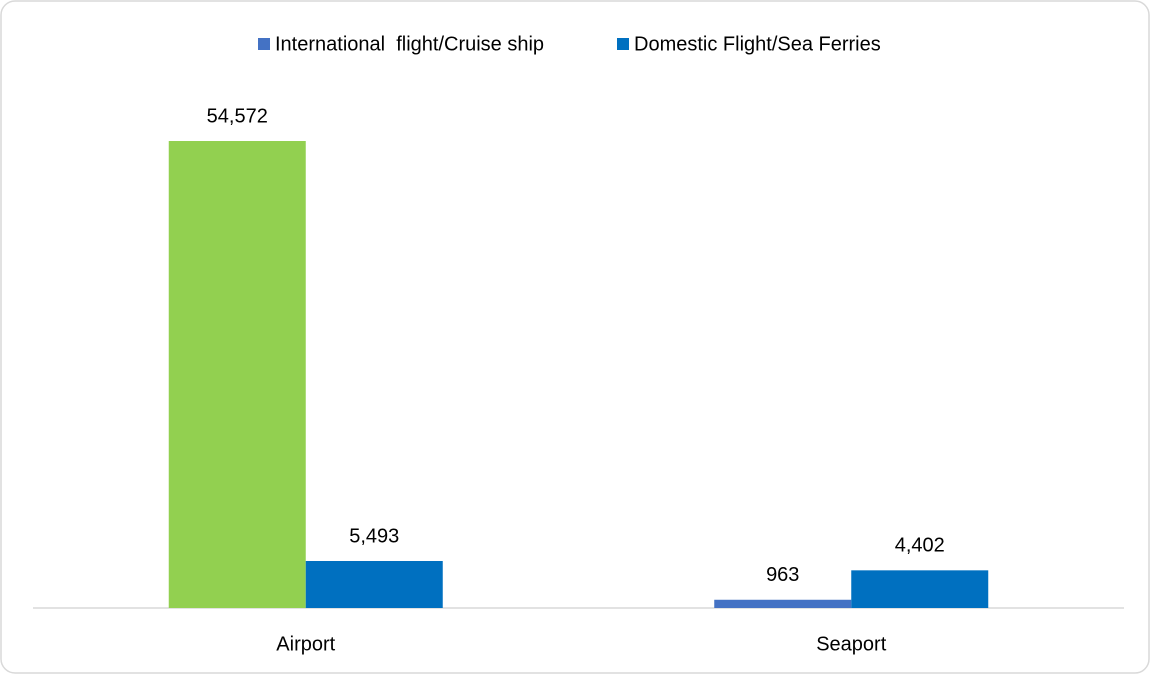 The width and height of the screenshot is (1151, 675). What do you see at coordinates (237, 116) in the screenshot?
I see `data-label: 54,572` at bounding box center [237, 116].